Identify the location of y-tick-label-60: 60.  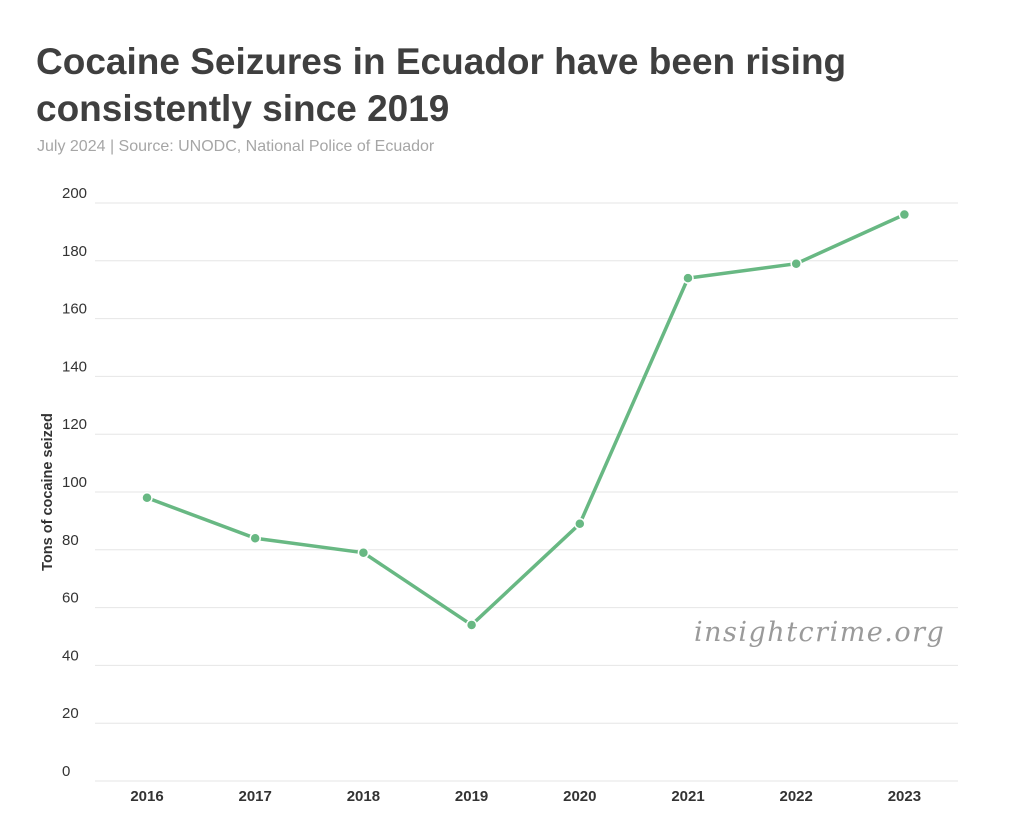
(70, 598).